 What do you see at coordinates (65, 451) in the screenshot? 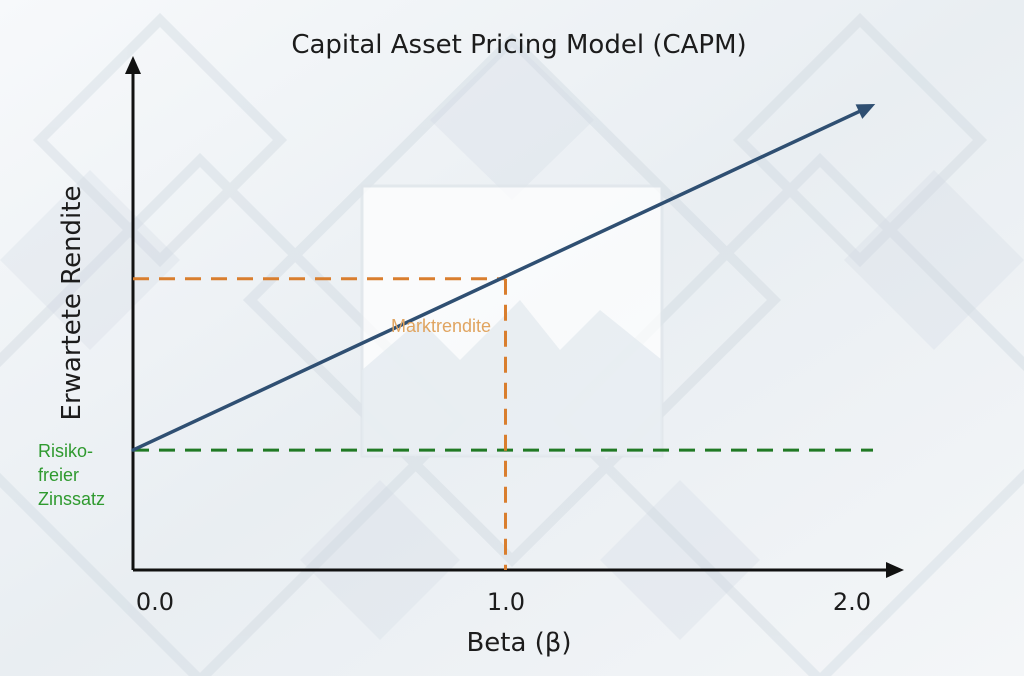
I see `risk-free-label-line-1: Risiko-` at bounding box center [65, 451].